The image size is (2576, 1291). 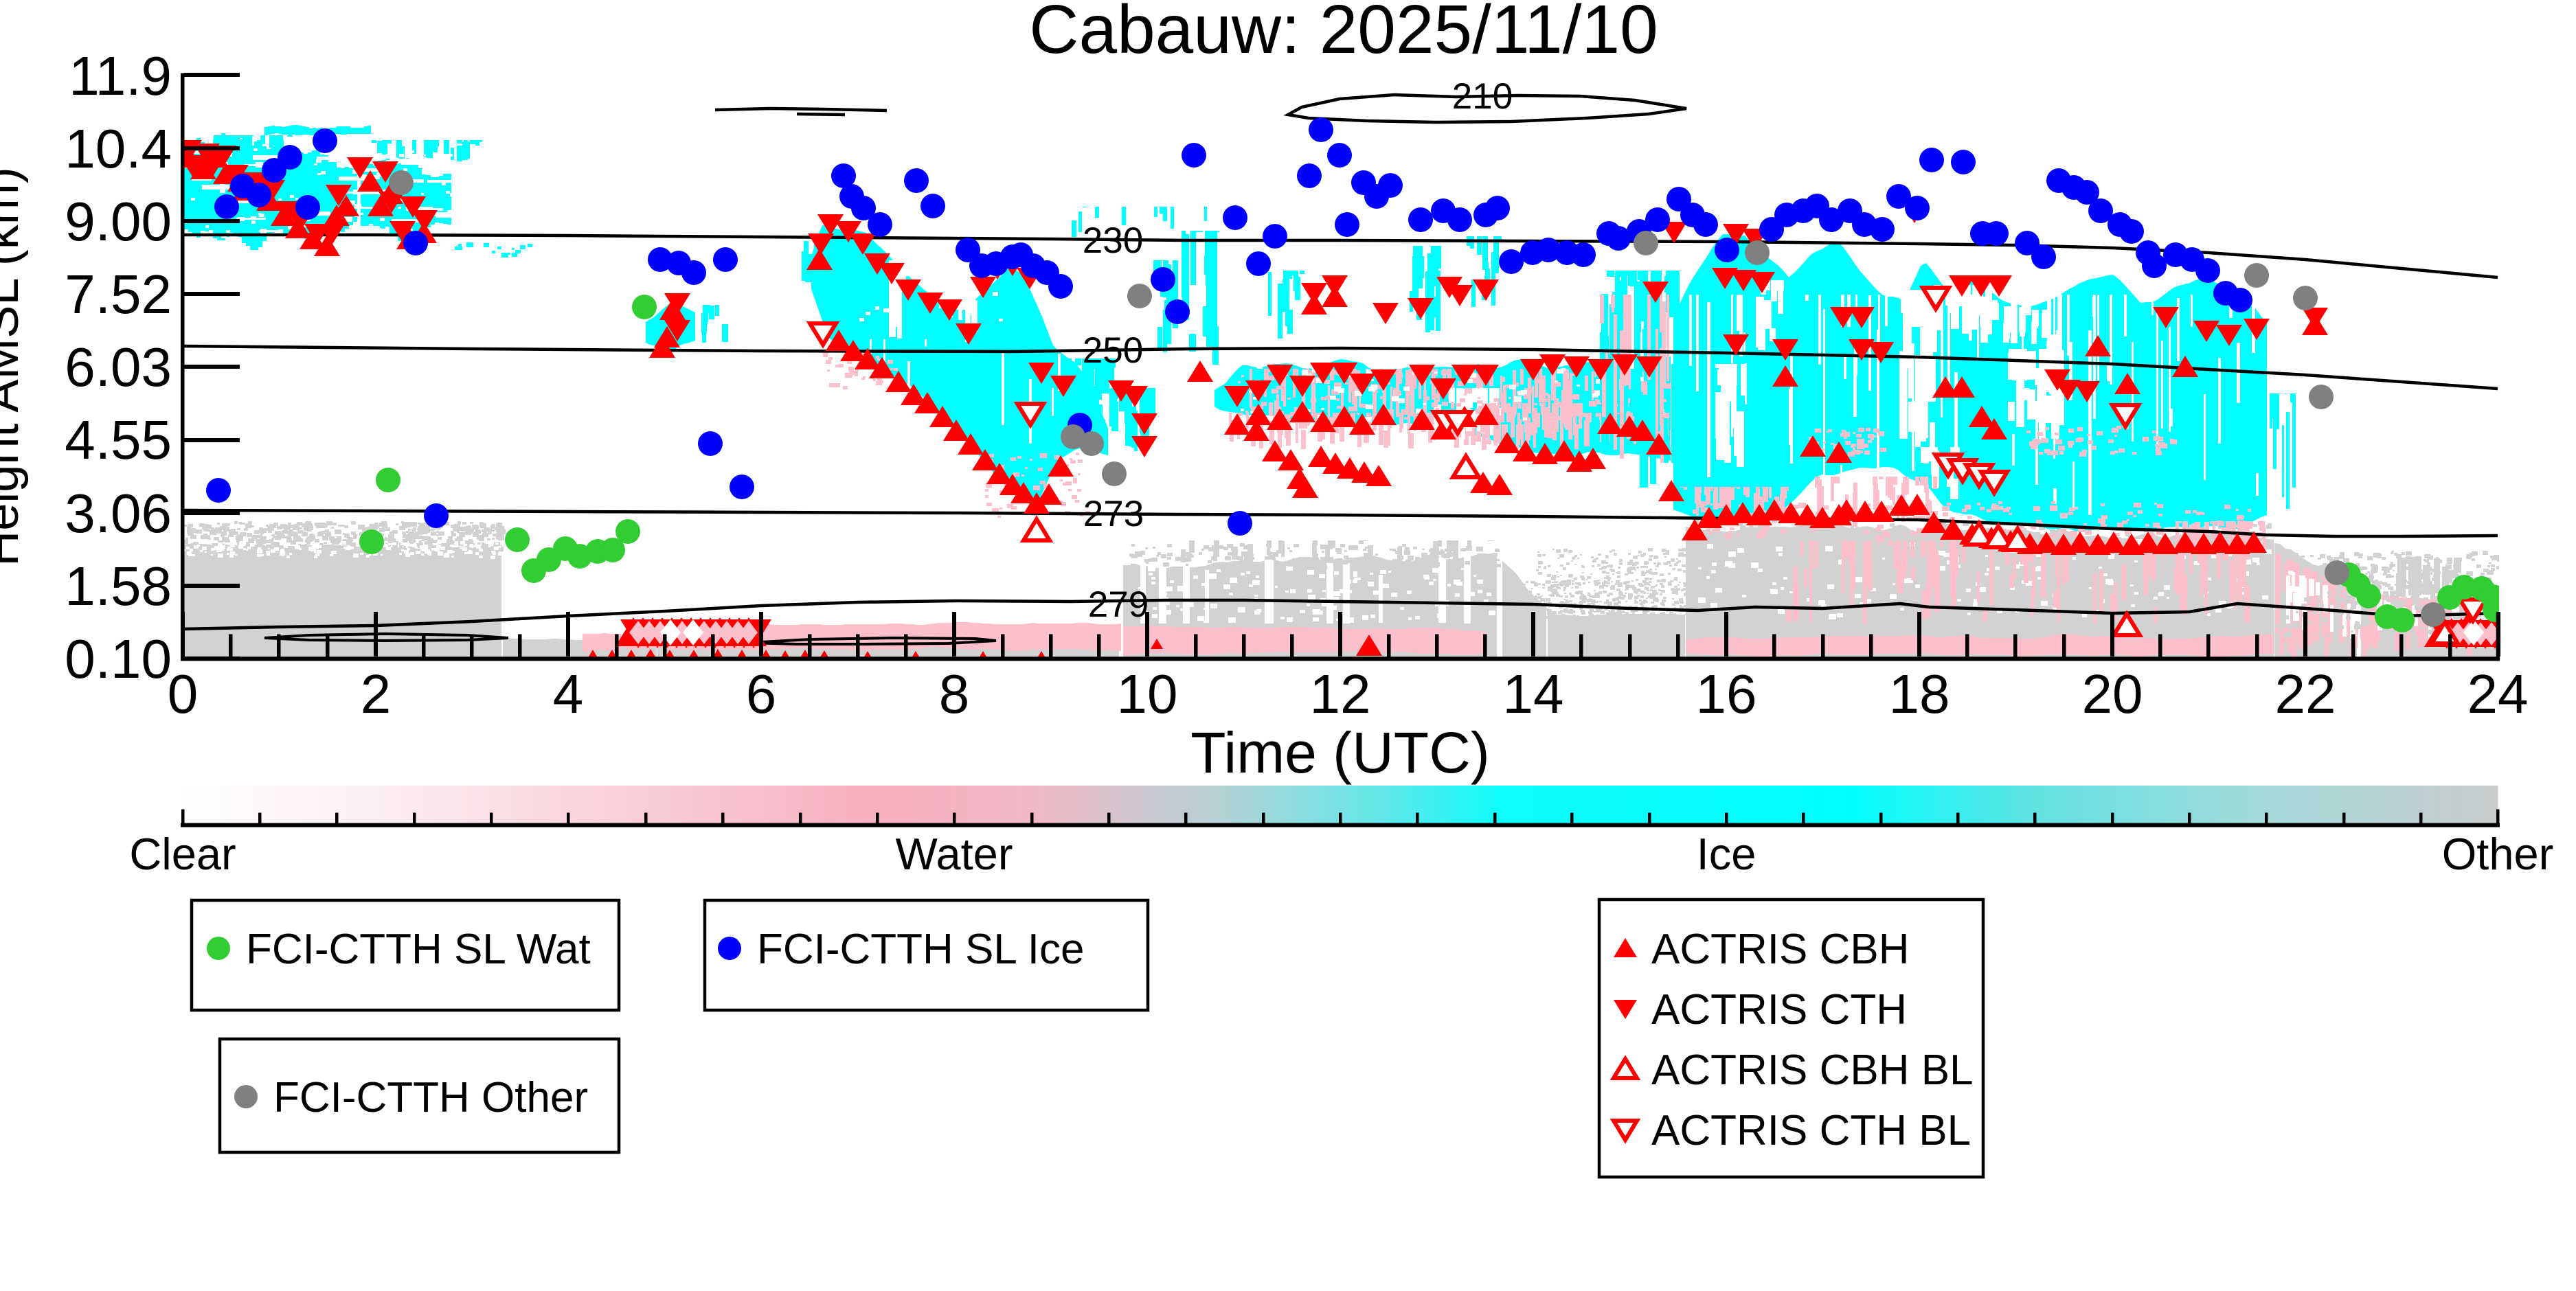 I want to click on svg-text: FCI-CTTH SL Ice, so click(x=921, y=950).